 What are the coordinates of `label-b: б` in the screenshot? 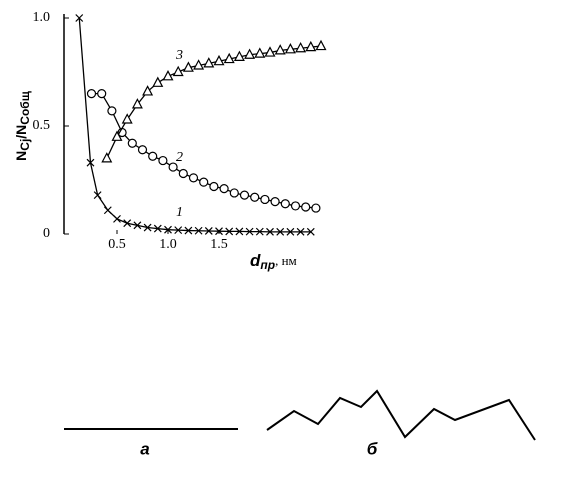 It's located at (372, 448).